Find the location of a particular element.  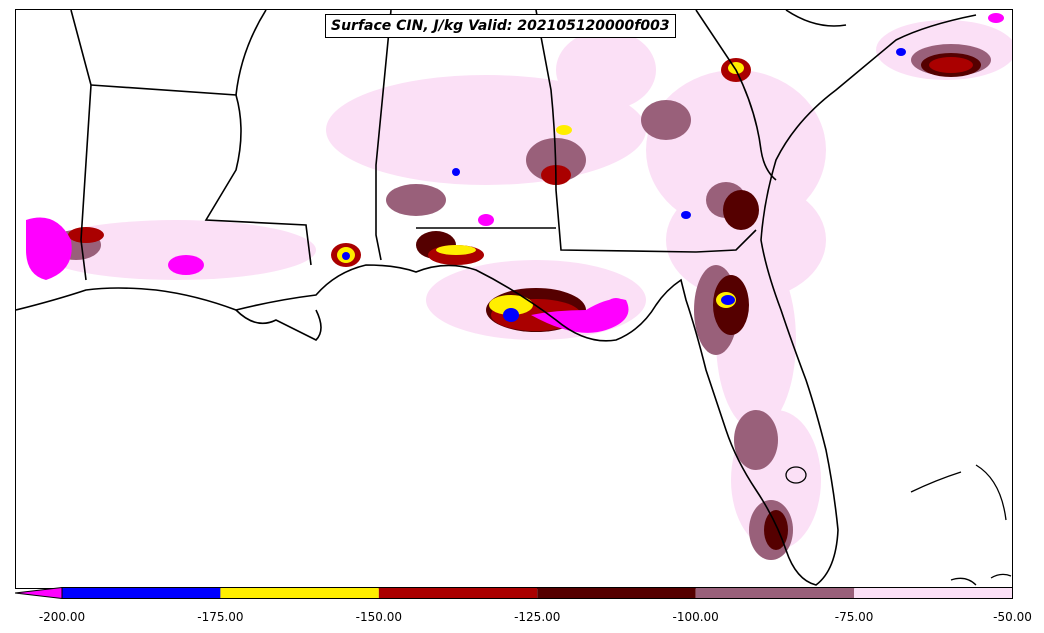

colorbar-bins is located at coordinates (514, 593).